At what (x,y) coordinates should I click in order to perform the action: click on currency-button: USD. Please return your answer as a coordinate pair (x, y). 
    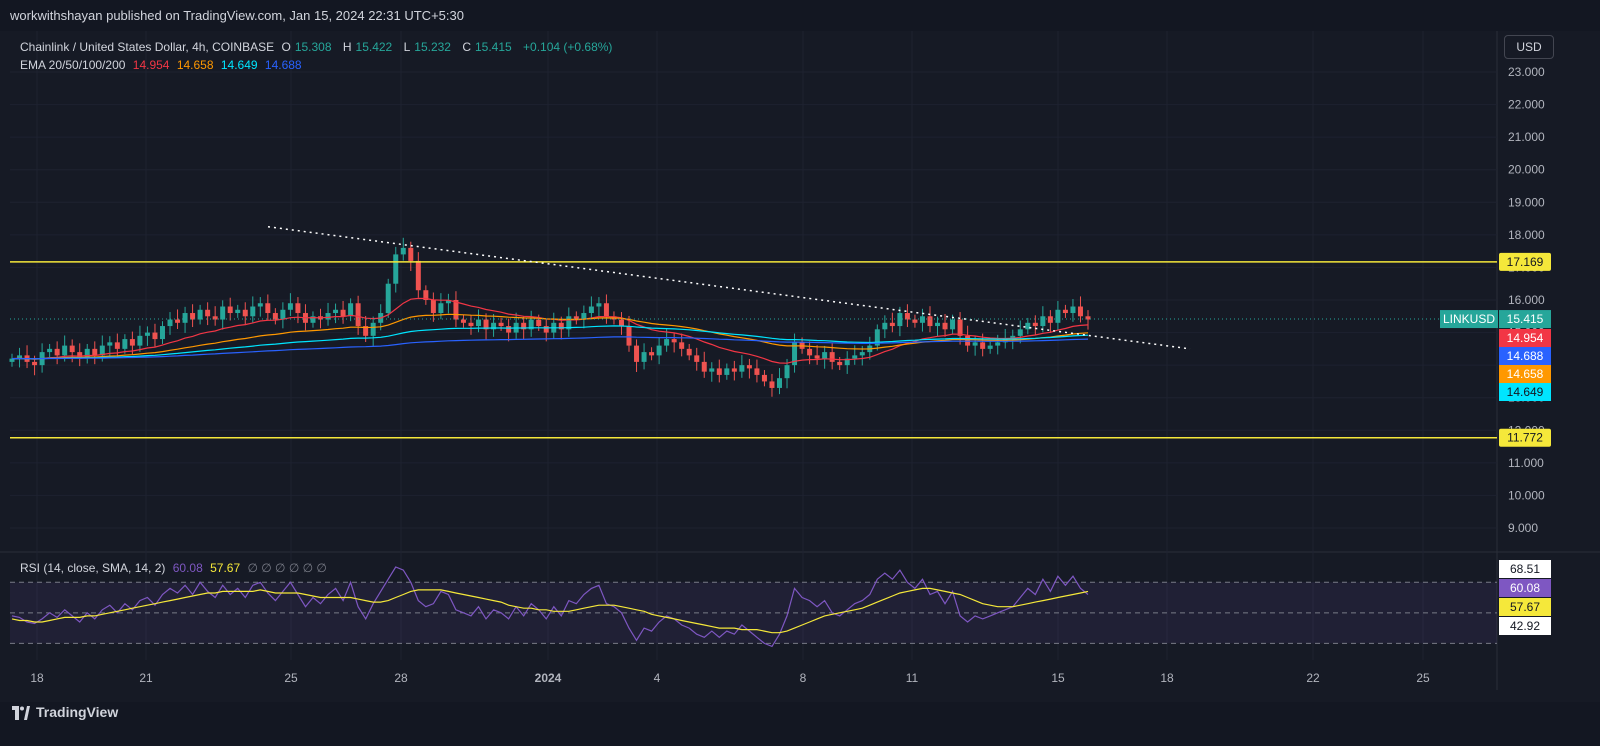
    Looking at the image, I should click on (1529, 47).